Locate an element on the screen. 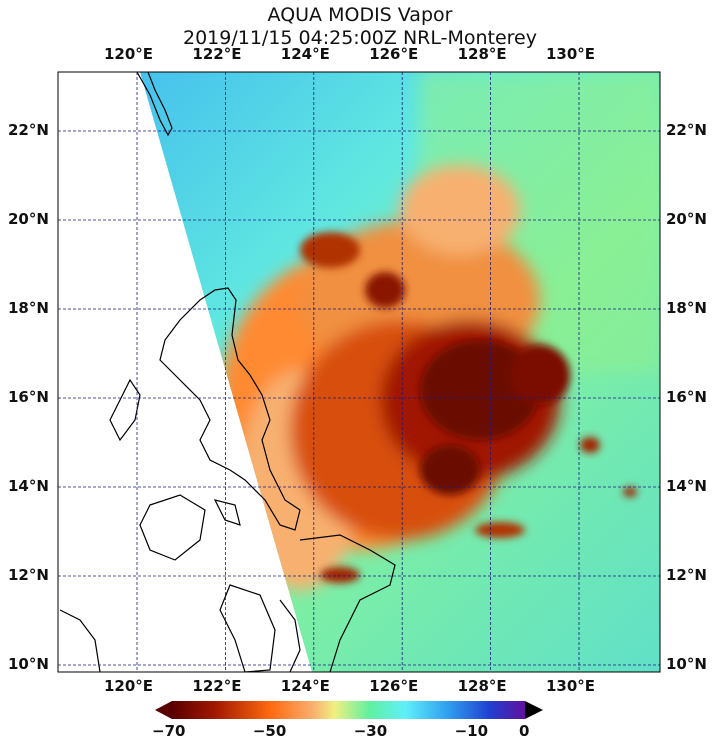 This screenshot has width=720, height=745. colorbar-tick-label: −70 is located at coordinates (169, 731).